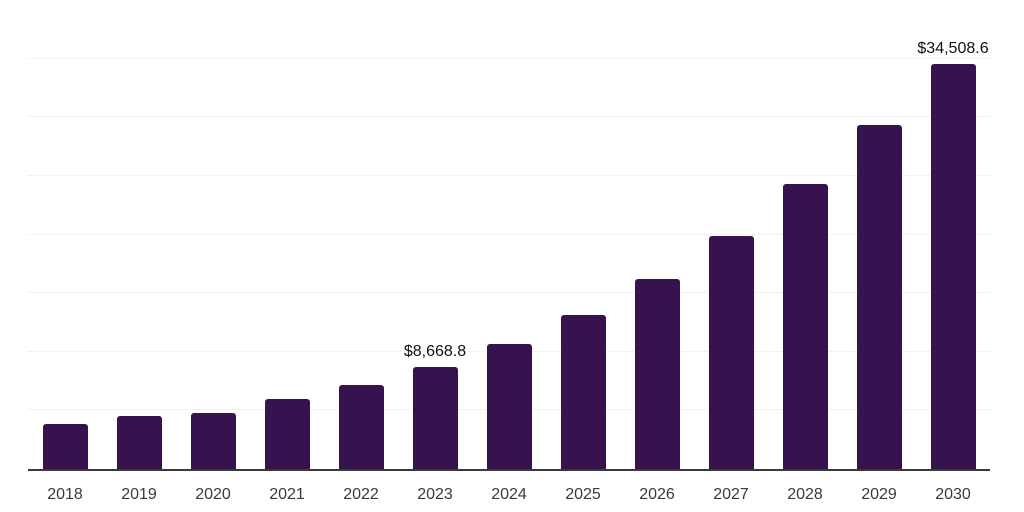 The height and width of the screenshot is (512, 1024). Describe the element at coordinates (509, 406) in the screenshot. I see `bar-2024` at that location.